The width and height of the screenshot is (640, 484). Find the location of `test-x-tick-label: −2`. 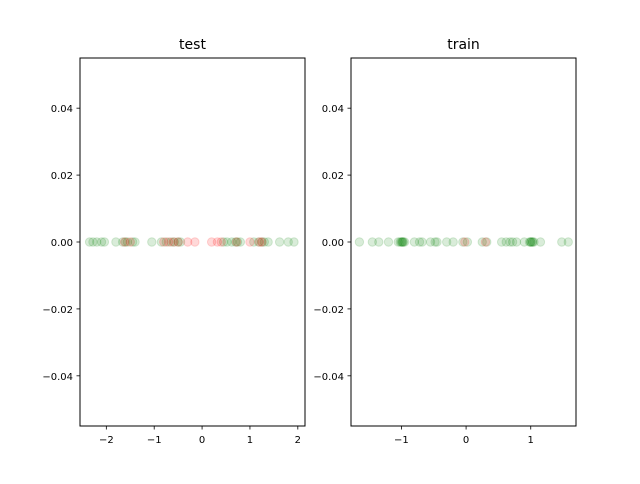

test-x-tick-label: −2 is located at coordinates (106, 440).